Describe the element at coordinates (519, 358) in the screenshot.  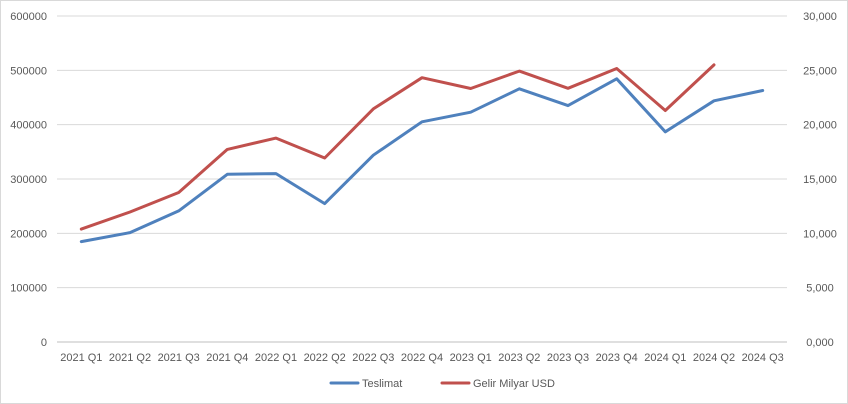
I see `x-tick-label: 2023 Q2` at that location.